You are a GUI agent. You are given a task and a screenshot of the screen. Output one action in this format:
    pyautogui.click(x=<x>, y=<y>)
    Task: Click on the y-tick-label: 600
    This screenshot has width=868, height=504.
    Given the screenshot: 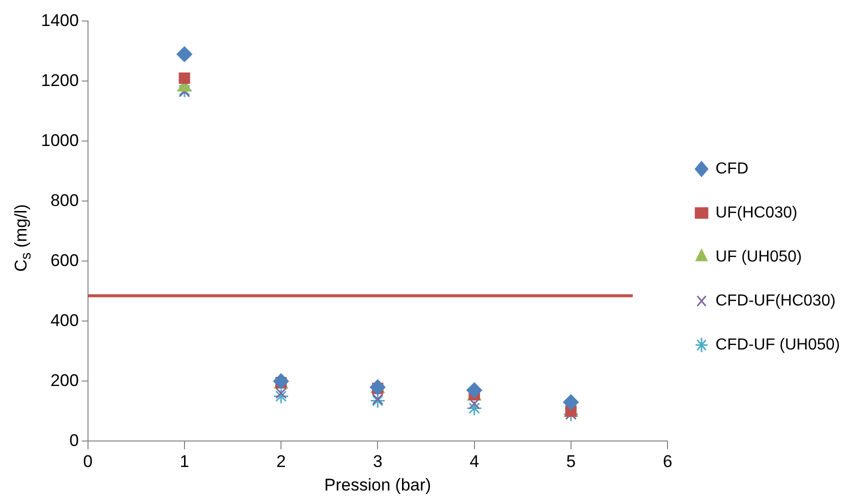 What is the action you would take?
    pyautogui.click(x=64, y=260)
    